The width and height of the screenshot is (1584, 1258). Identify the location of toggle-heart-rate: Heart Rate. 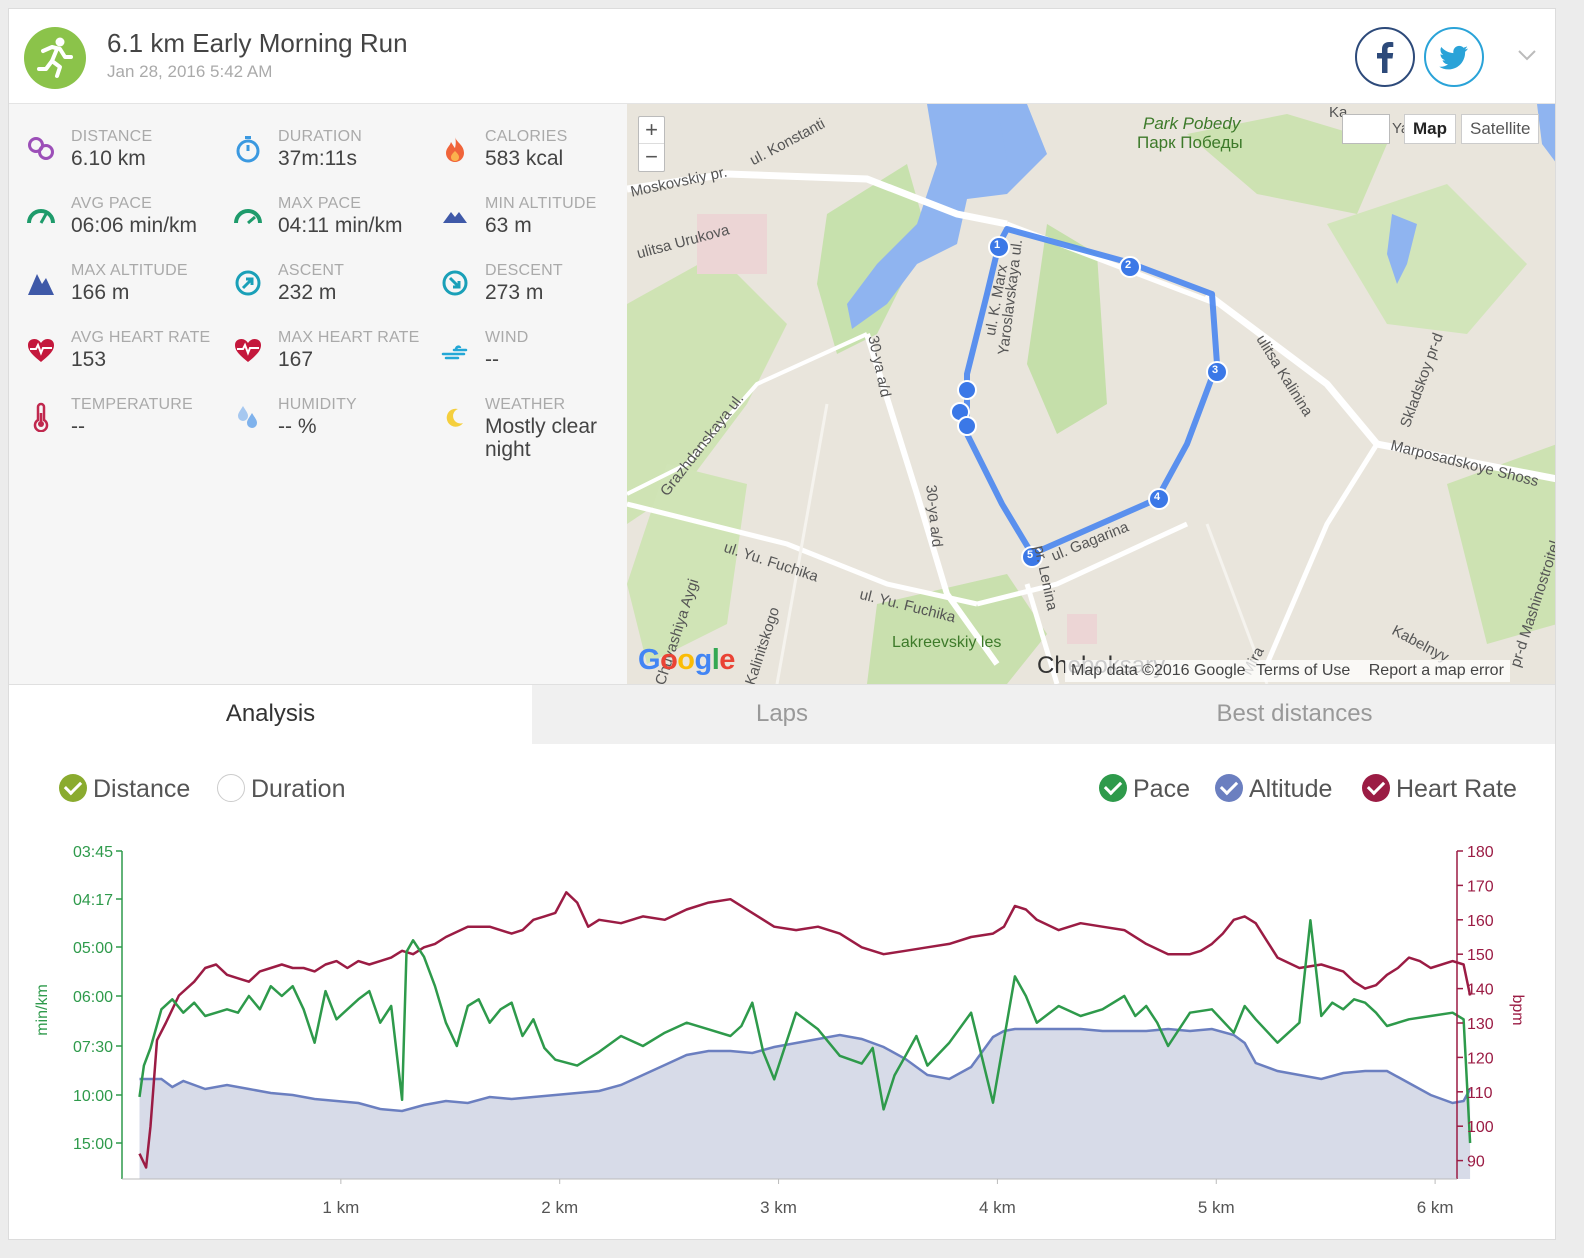
(1439, 789).